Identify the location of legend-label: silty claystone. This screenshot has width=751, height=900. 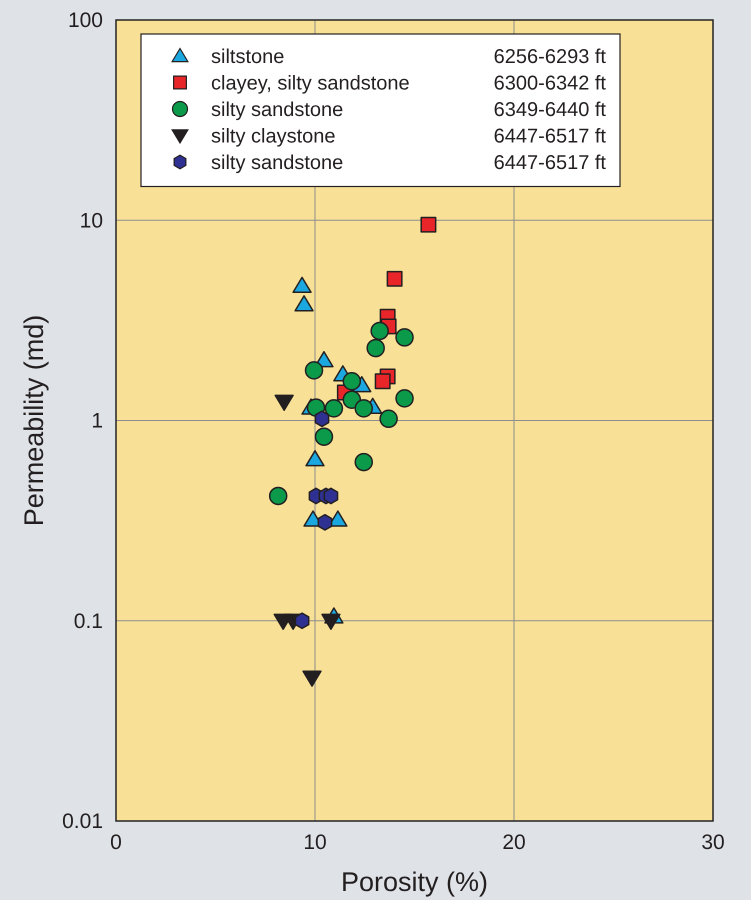
(273, 137).